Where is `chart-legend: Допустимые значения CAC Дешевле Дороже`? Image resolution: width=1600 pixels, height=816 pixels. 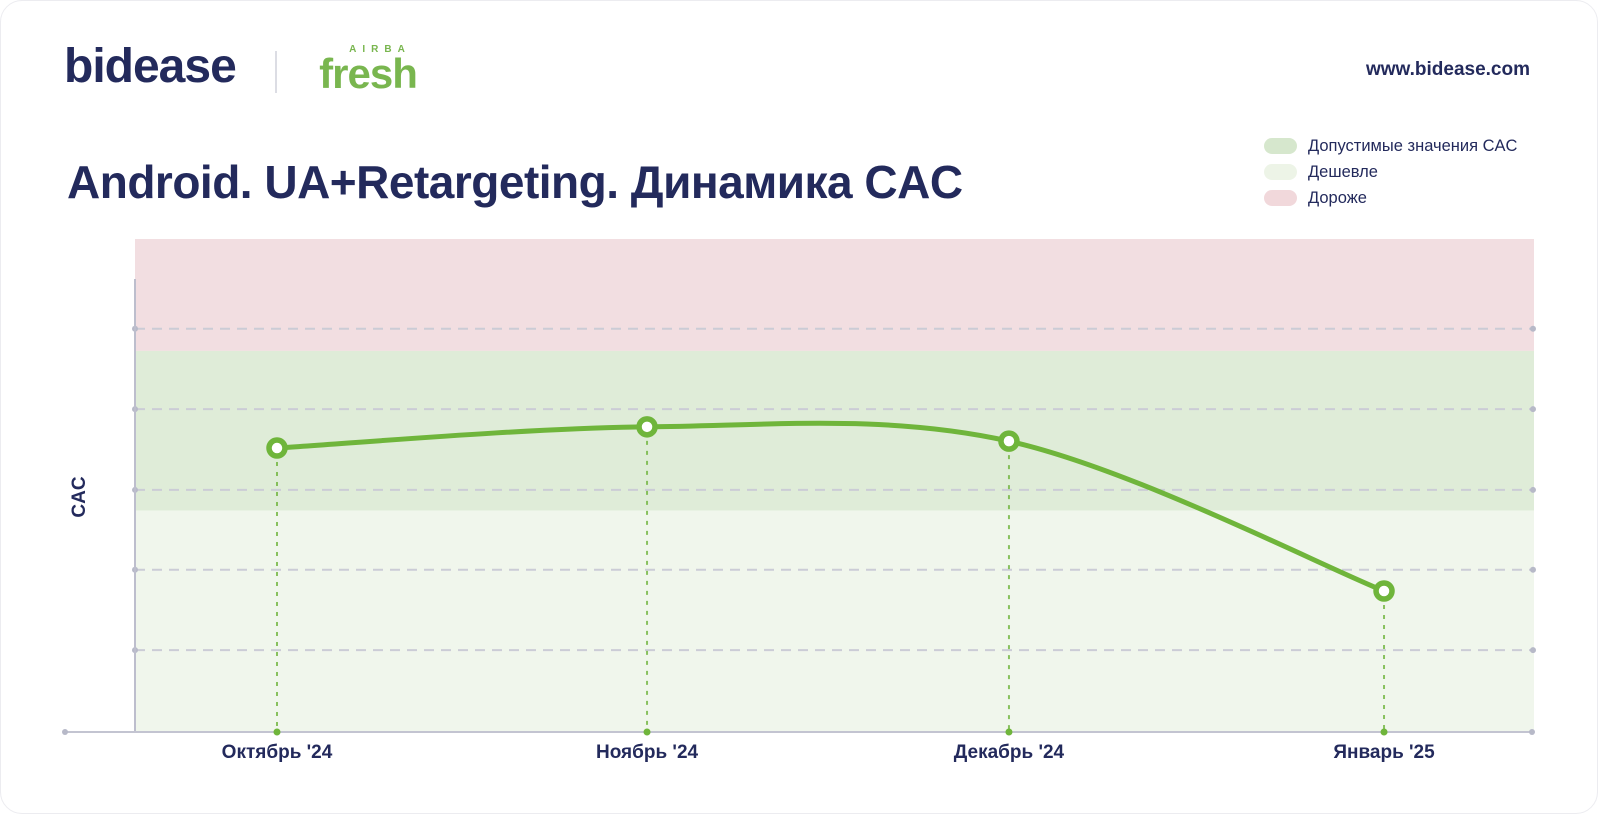 chart-legend: Допустимые значения CAC Дешевле Дороже is located at coordinates (1390, 172).